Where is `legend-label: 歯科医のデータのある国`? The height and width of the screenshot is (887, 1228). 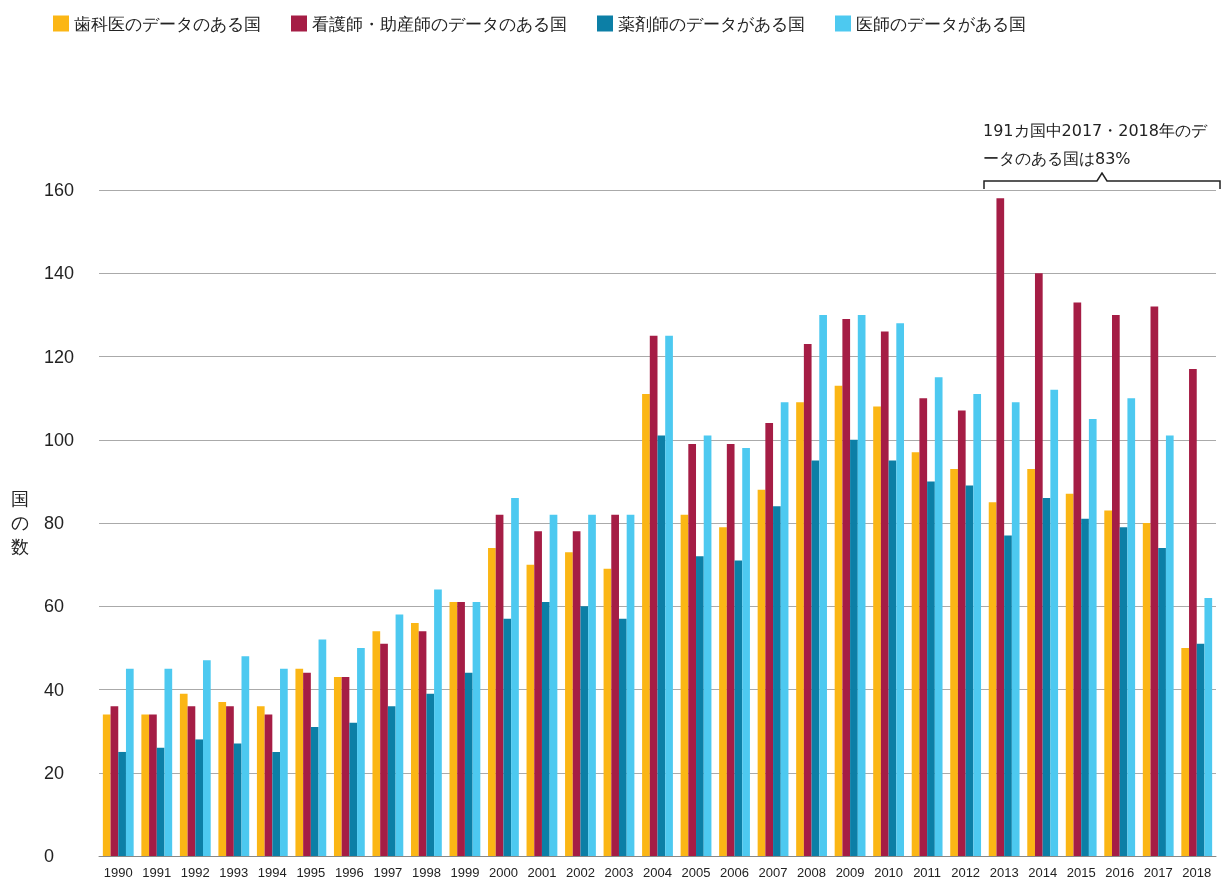 legend-label: 歯科医のデータのある国 is located at coordinates (167, 23).